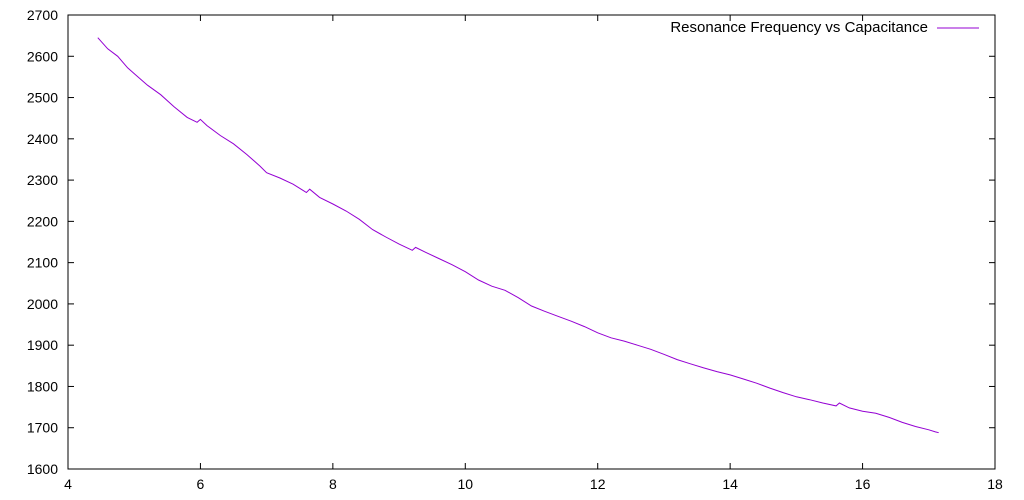  What do you see at coordinates (863, 484) in the screenshot?
I see `x-tick-label: 16` at bounding box center [863, 484].